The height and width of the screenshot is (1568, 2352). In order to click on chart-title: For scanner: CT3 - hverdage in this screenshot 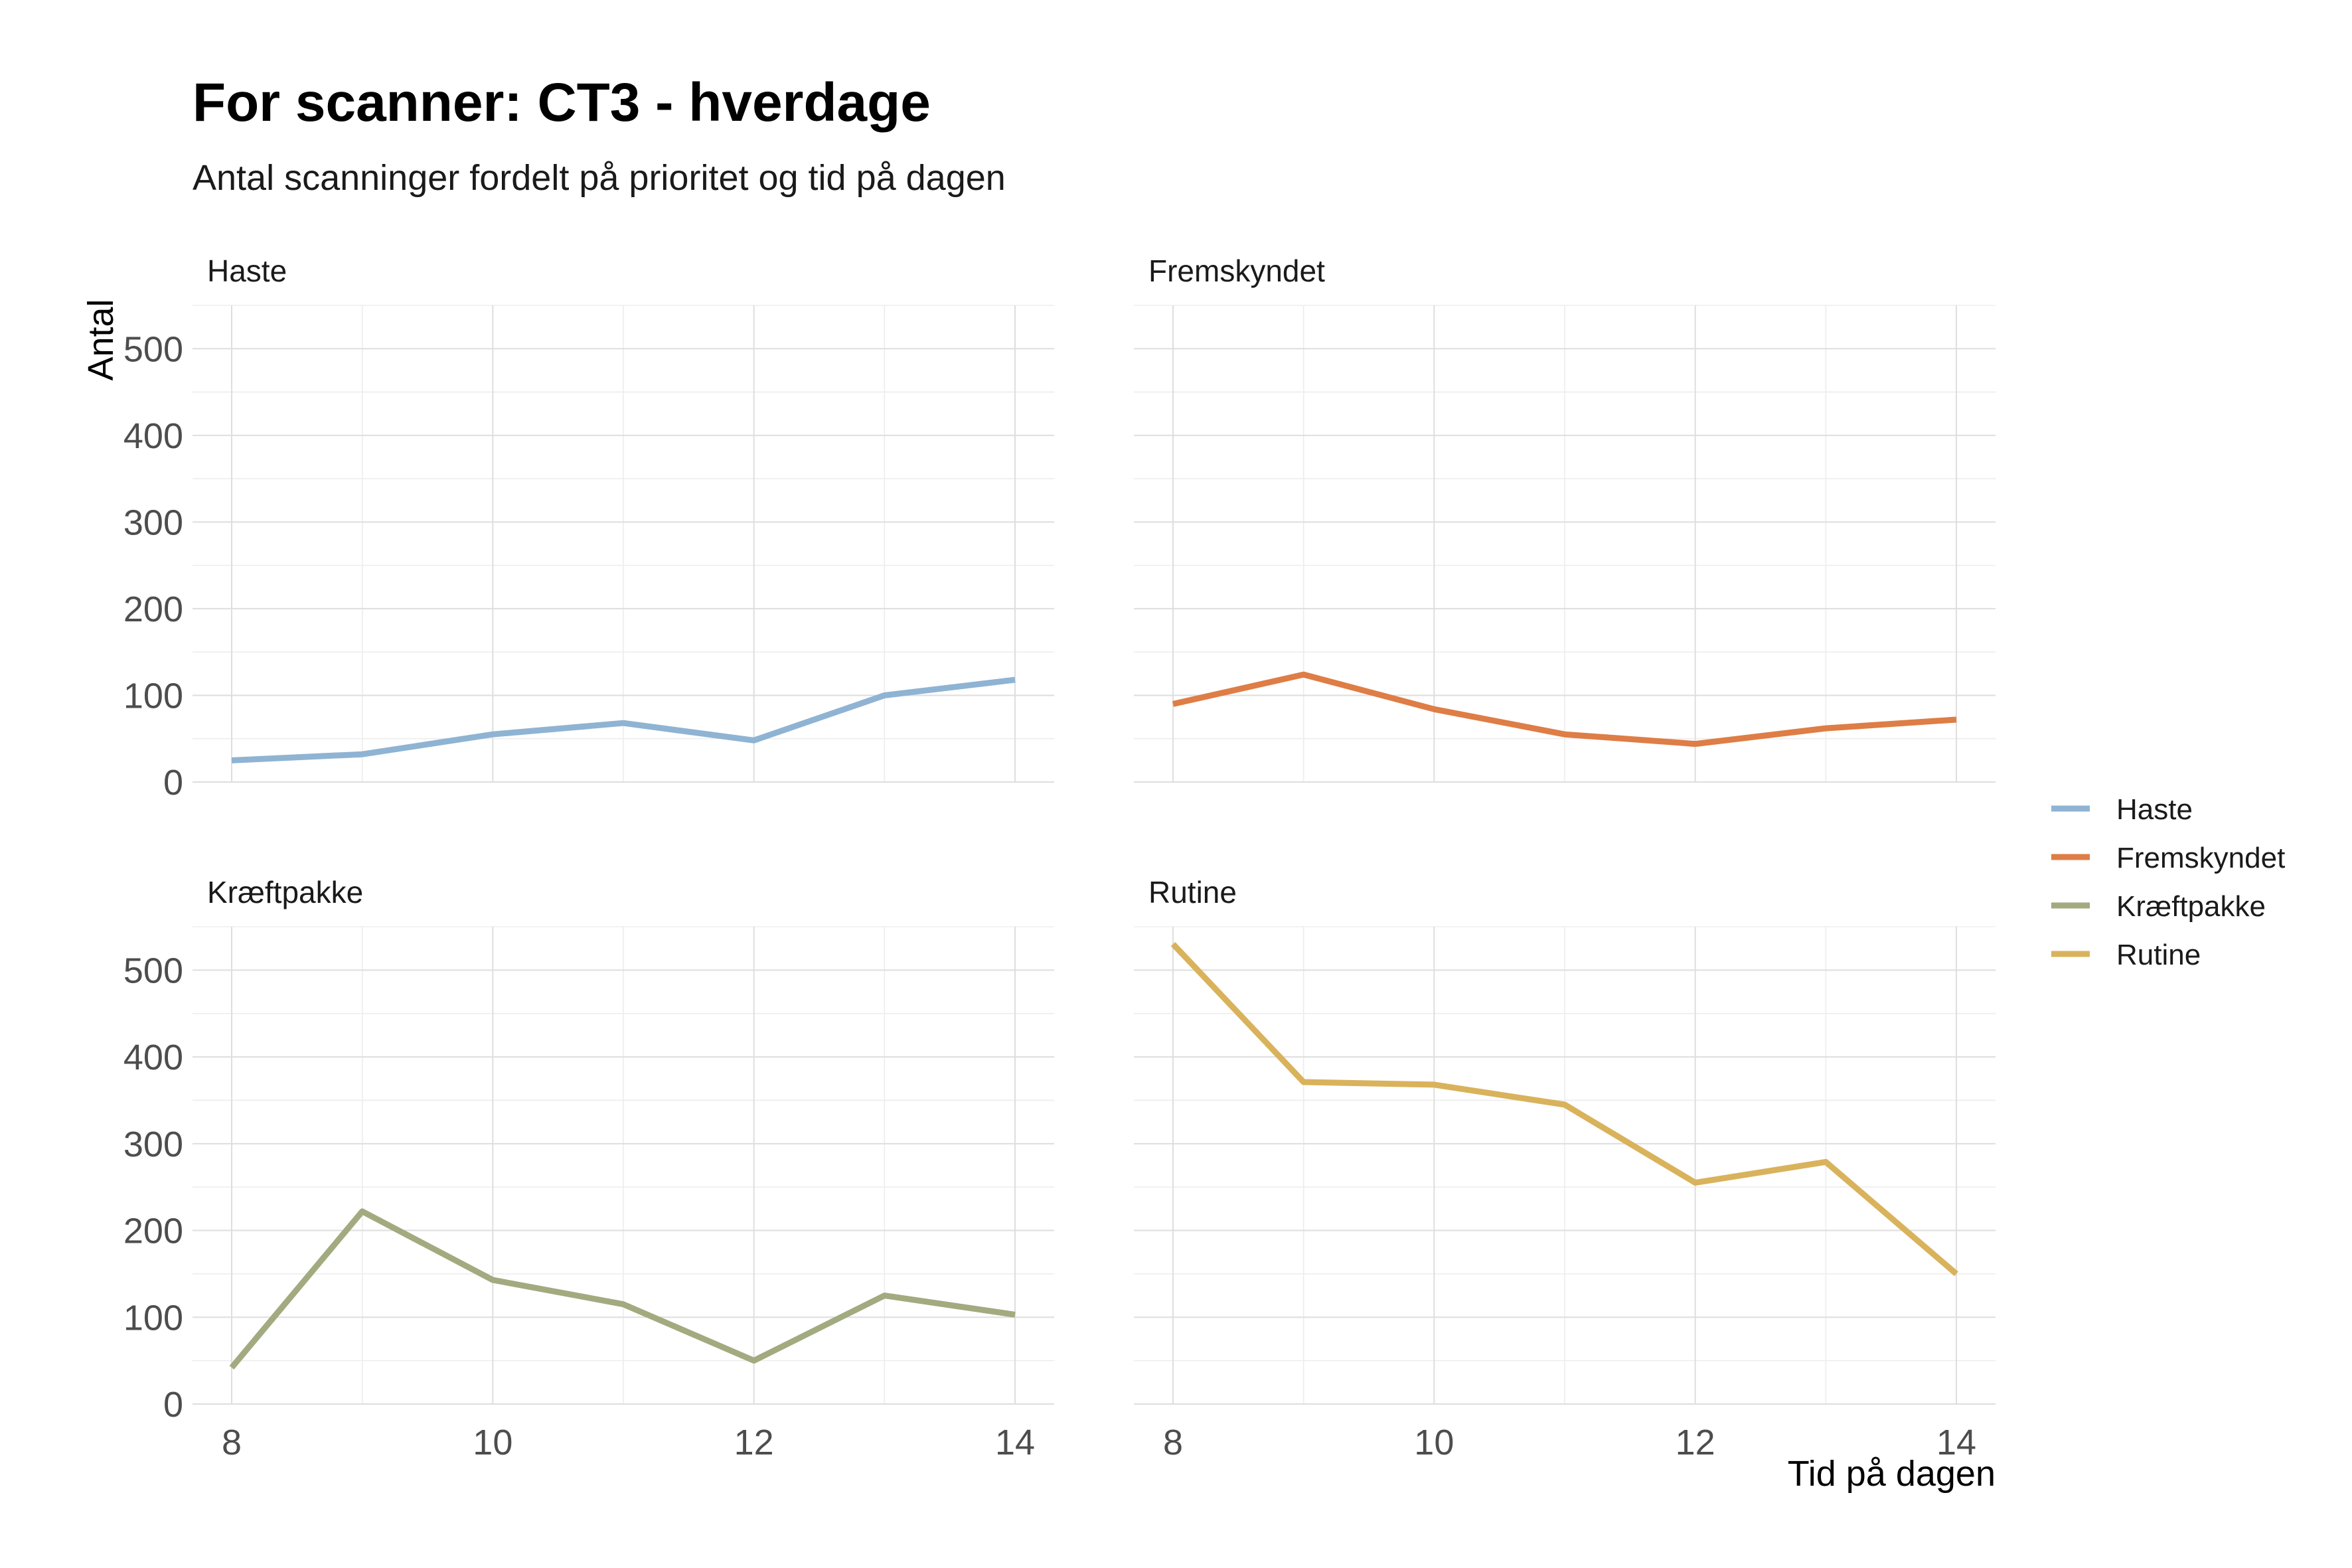, I will do `click(562, 102)`.